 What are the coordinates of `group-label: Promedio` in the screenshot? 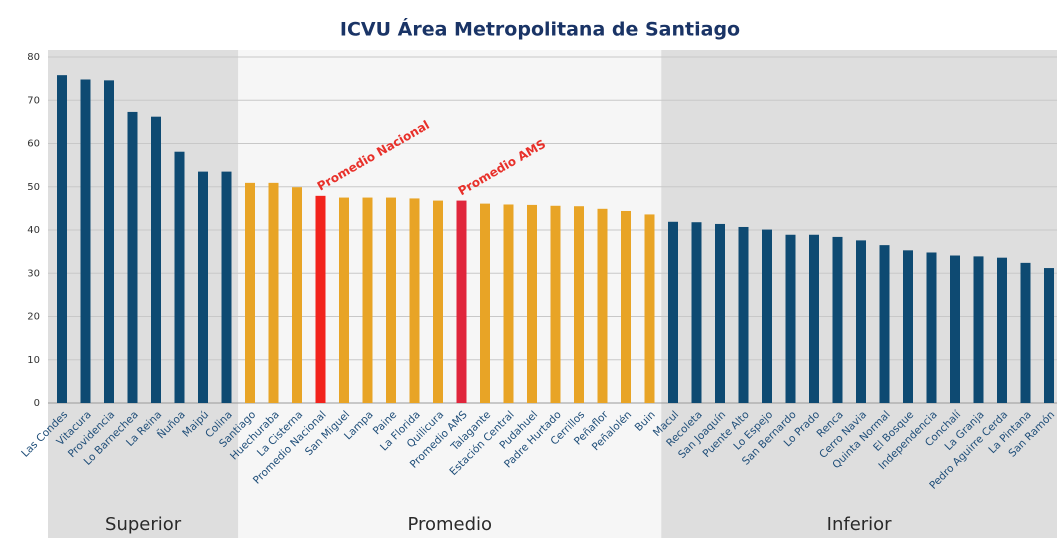 It's located at (449, 524).